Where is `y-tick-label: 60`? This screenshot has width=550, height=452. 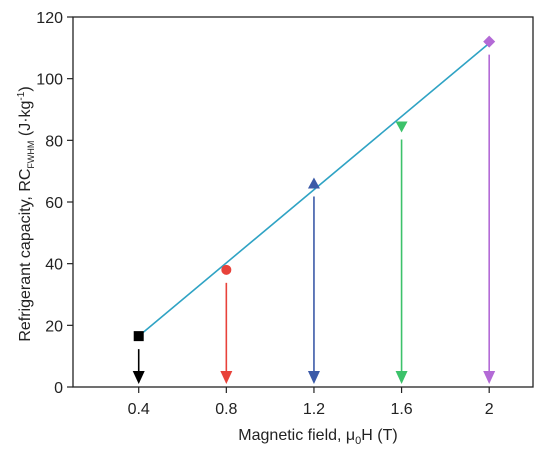
y-tick-label: 60 is located at coordinates (54, 203).